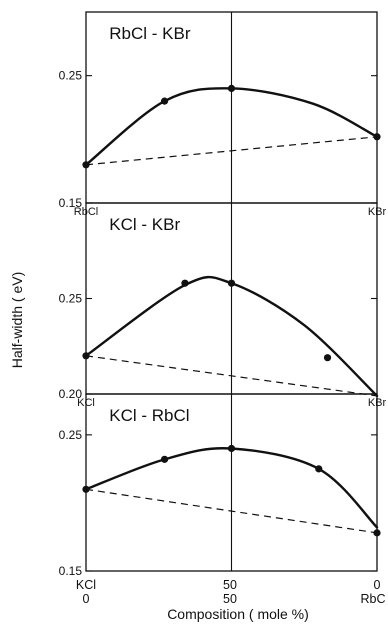  What do you see at coordinates (149, 415) in the screenshot?
I see `panel-3-title: KCl - RbCl` at bounding box center [149, 415].